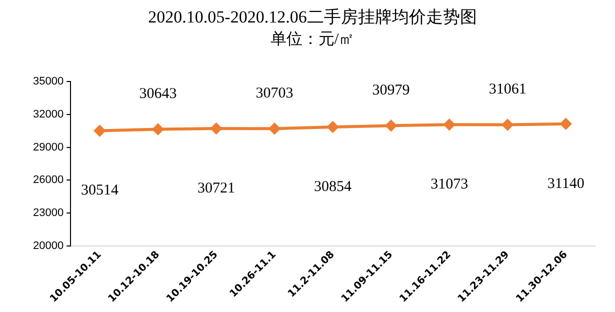 The height and width of the screenshot is (312, 615). What do you see at coordinates (275, 94) in the screenshot?
I see `data-label: 30703` at bounding box center [275, 94].